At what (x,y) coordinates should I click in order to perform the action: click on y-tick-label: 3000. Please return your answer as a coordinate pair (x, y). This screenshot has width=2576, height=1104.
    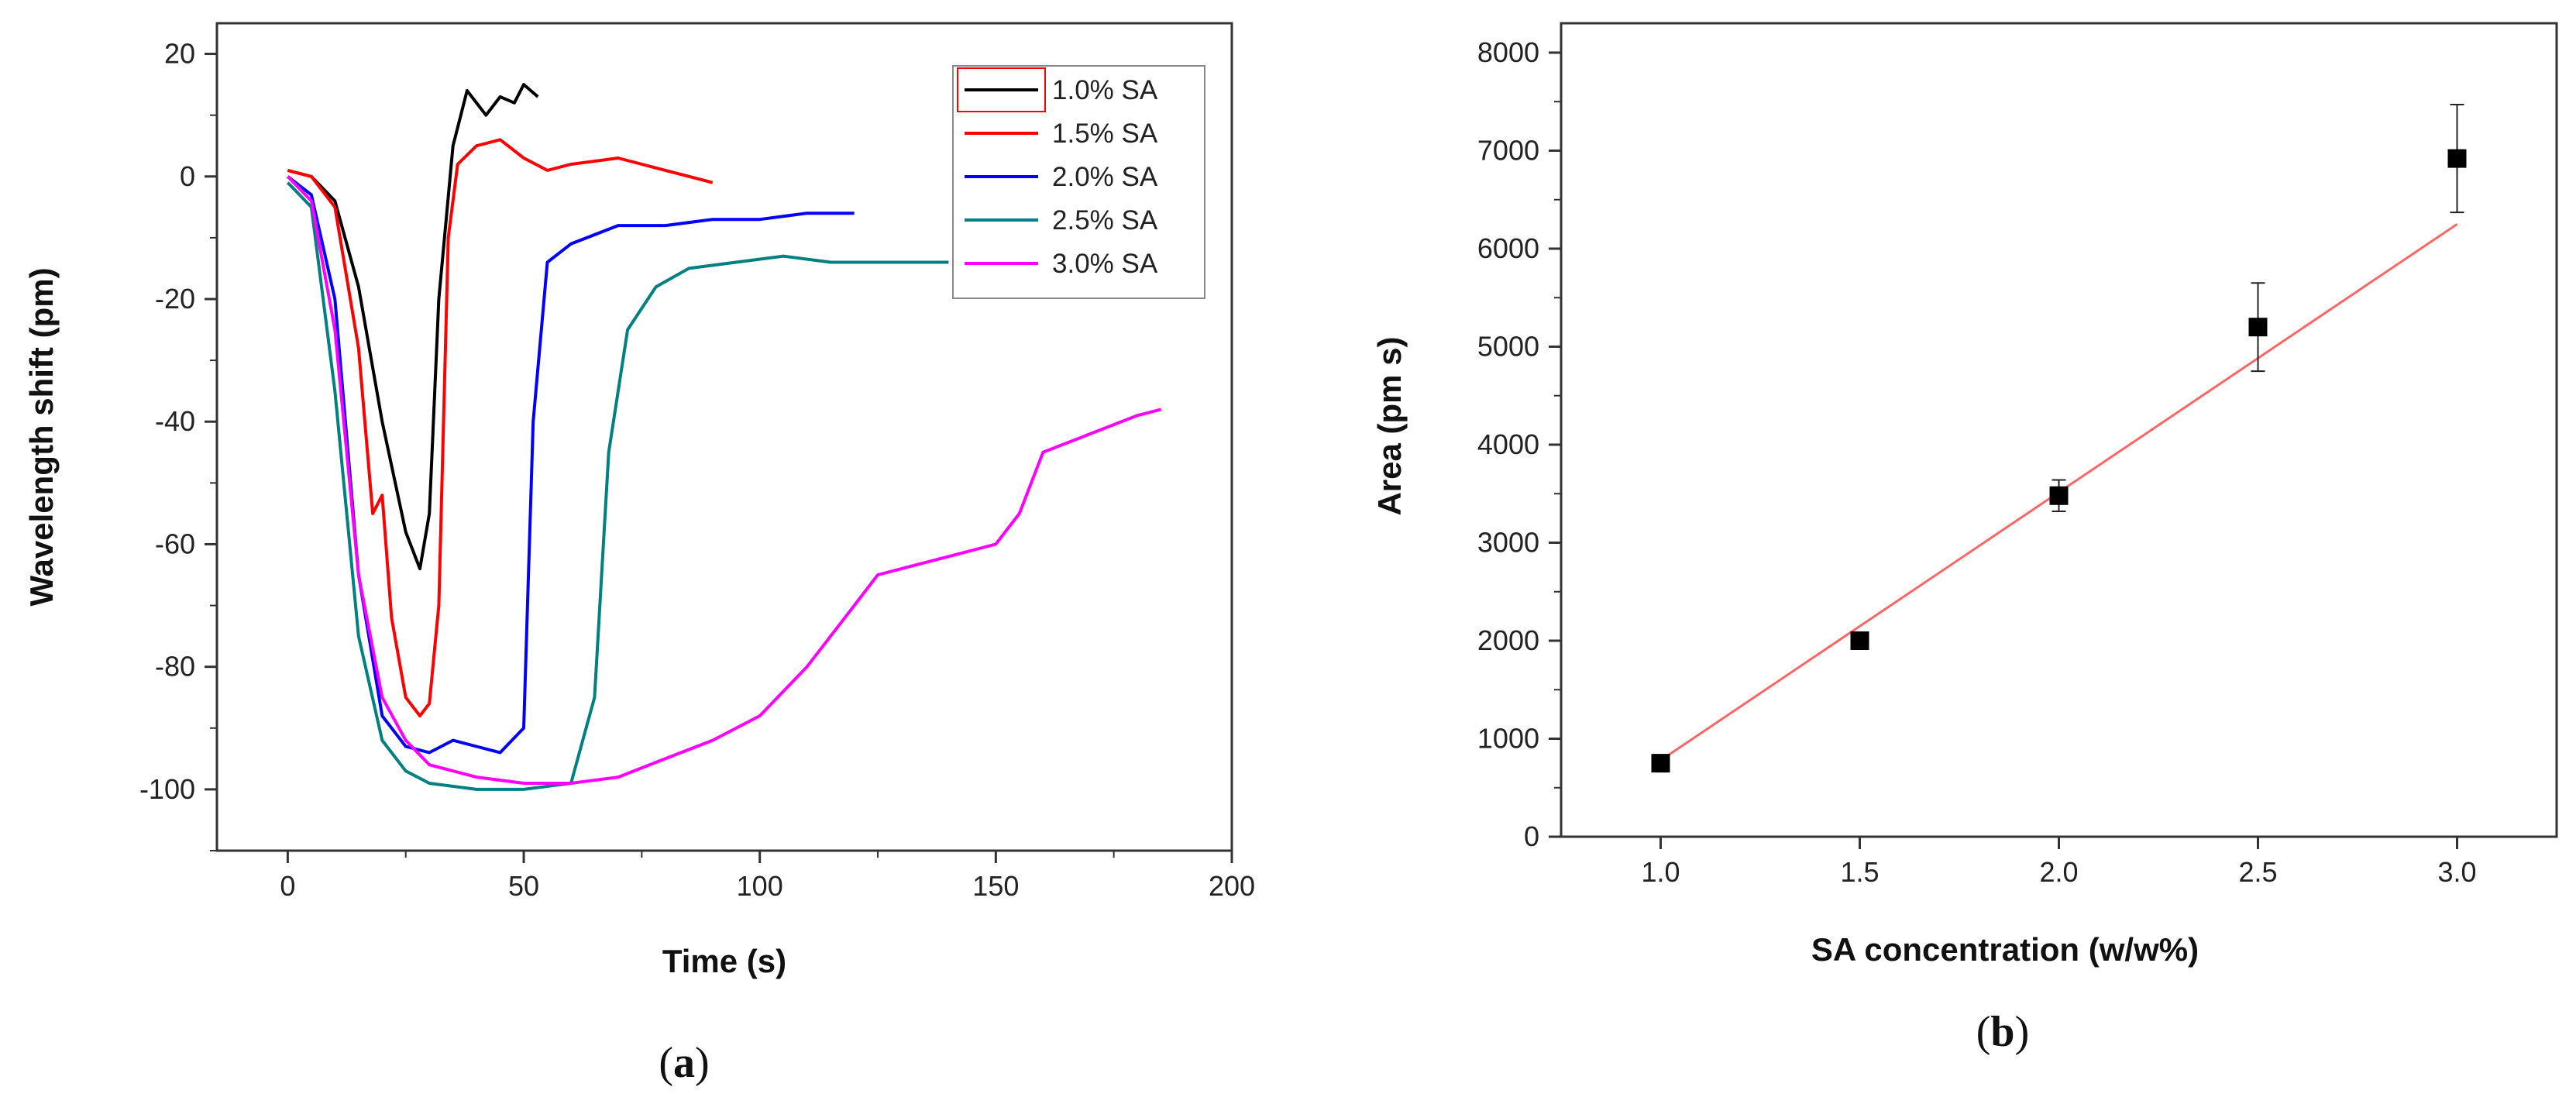
    Looking at the image, I should click on (1508, 542).